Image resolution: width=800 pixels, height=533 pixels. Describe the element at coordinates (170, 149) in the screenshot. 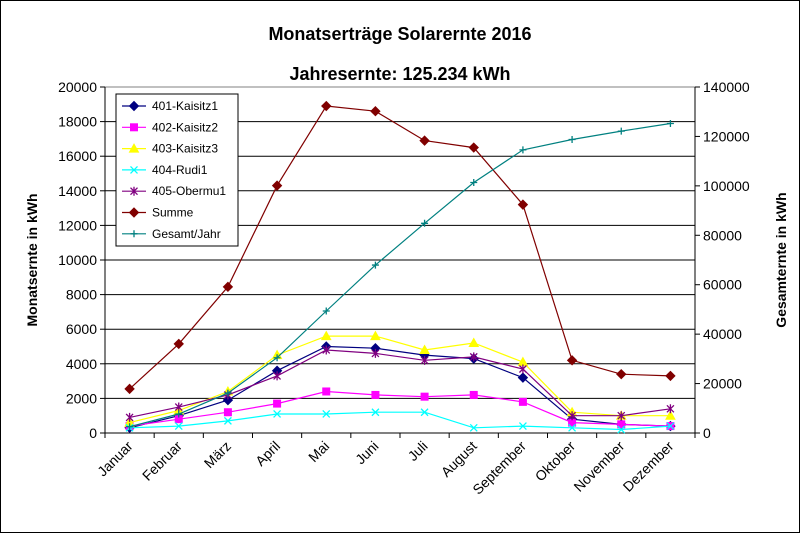

I see `legend-item: 403-Kaisitz3` at that location.